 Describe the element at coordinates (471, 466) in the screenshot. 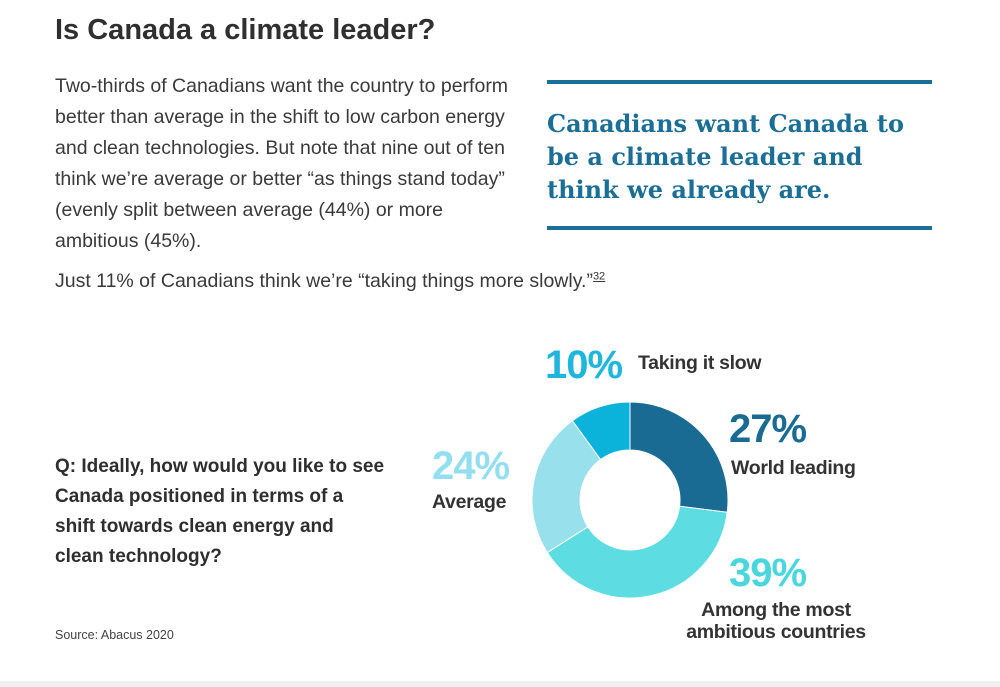

I see `chart-value-average: 24%` at that location.